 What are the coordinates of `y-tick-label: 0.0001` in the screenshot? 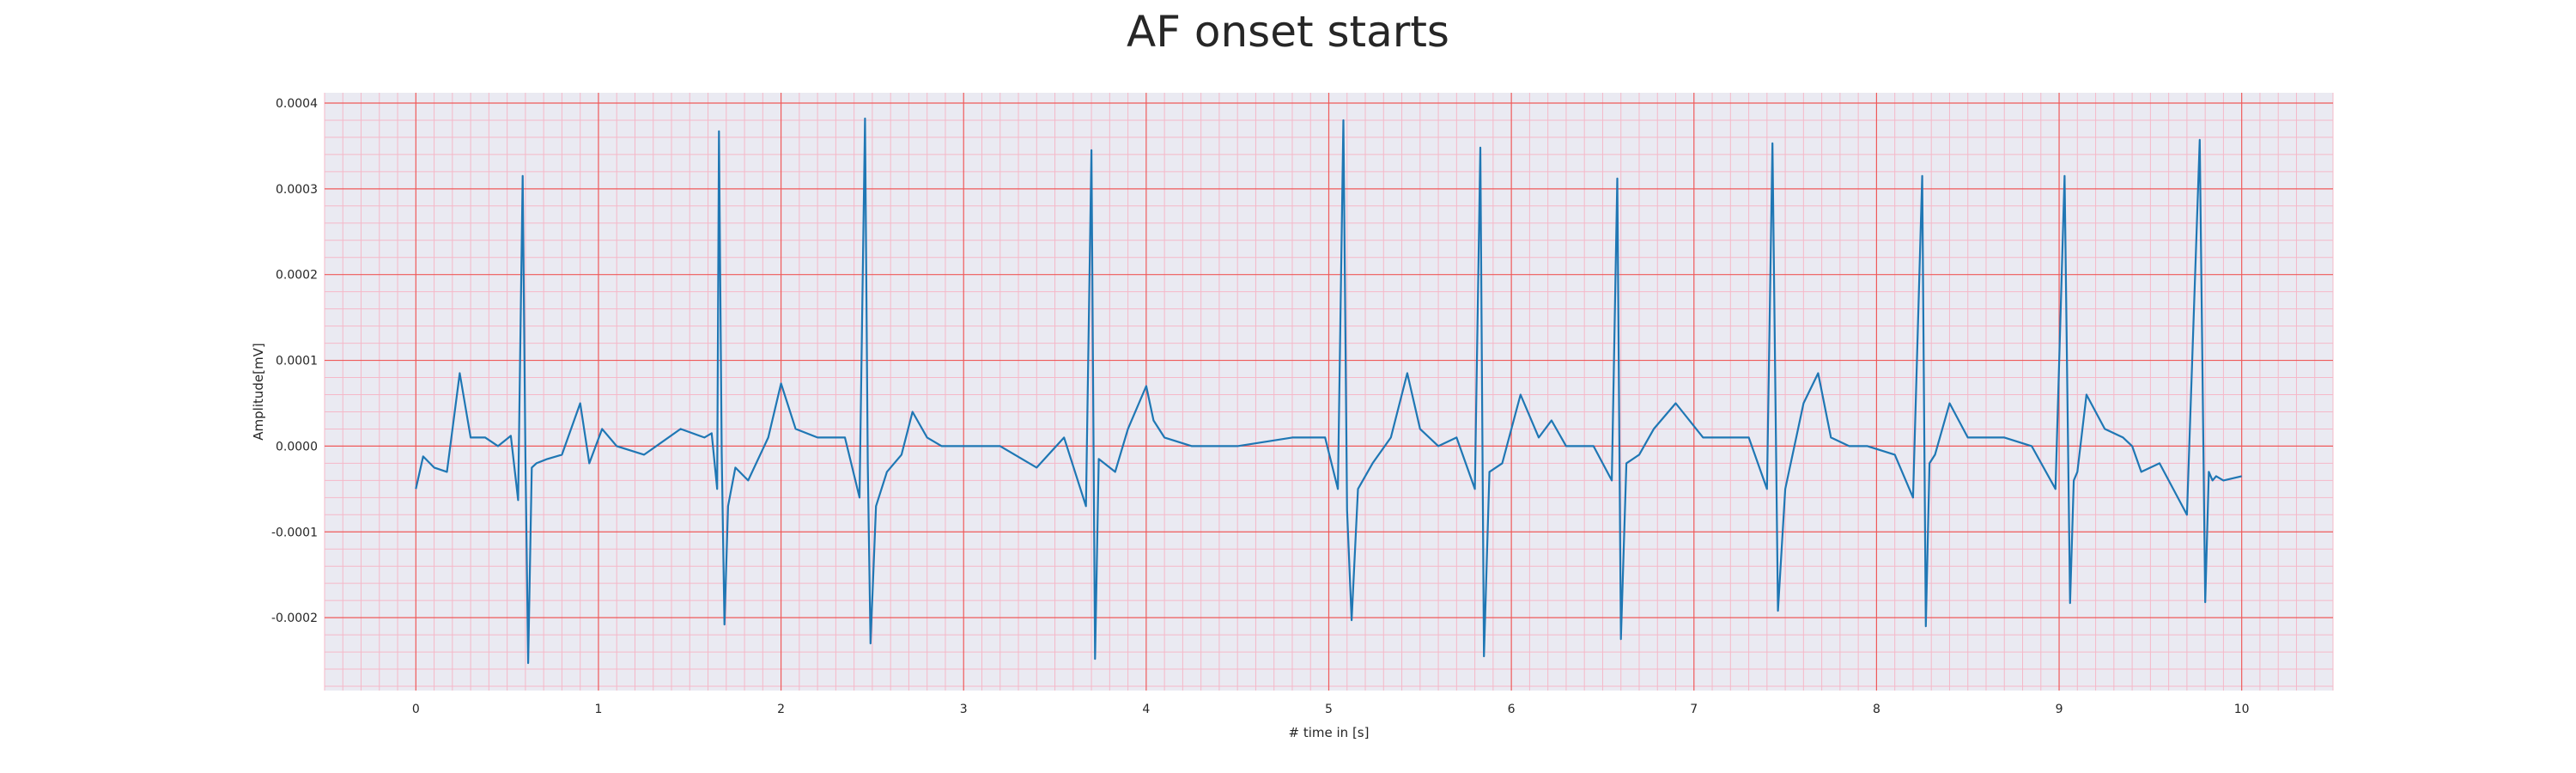 It's located at (297, 361).